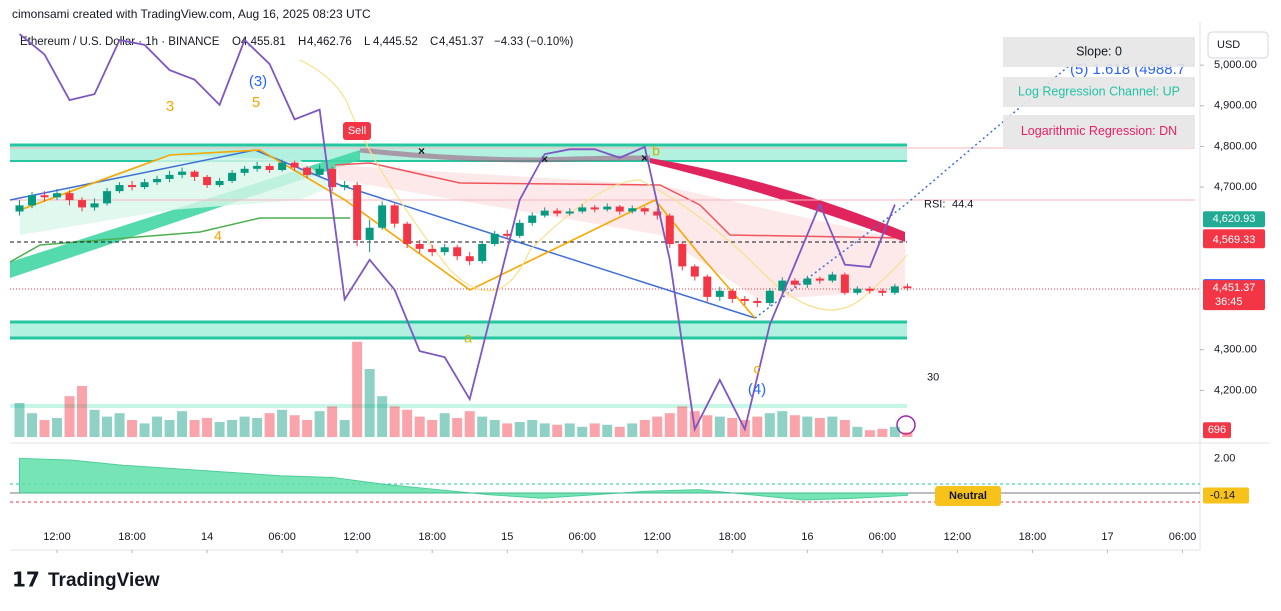 The width and height of the screenshot is (1281, 611). What do you see at coordinates (329, 42) in the screenshot?
I see `ohlc-value: 4,462.76` at bounding box center [329, 42].